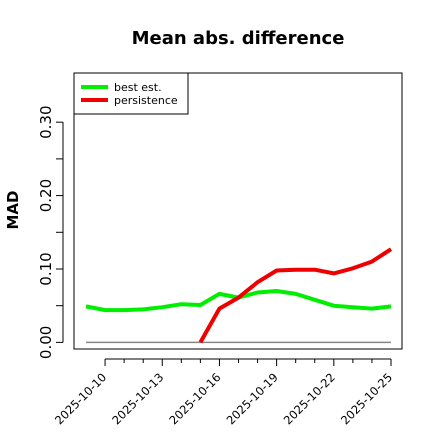 The width and height of the screenshot is (440, 440). I want to click on series-line-best-est, so click(238, 301).